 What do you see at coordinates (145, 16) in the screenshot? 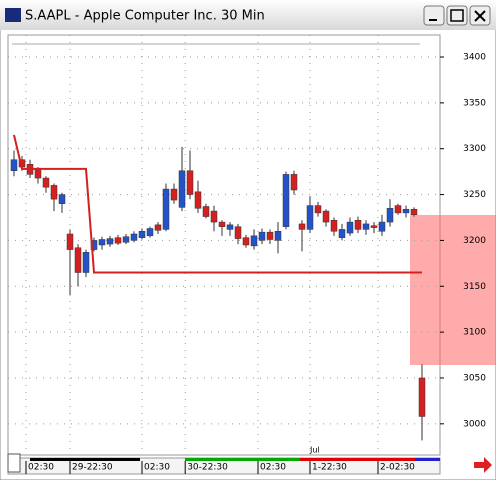
I see `window-title: S.AAPL - Apple Computer Inc. 30 Min` at bounding box center [145, 16].